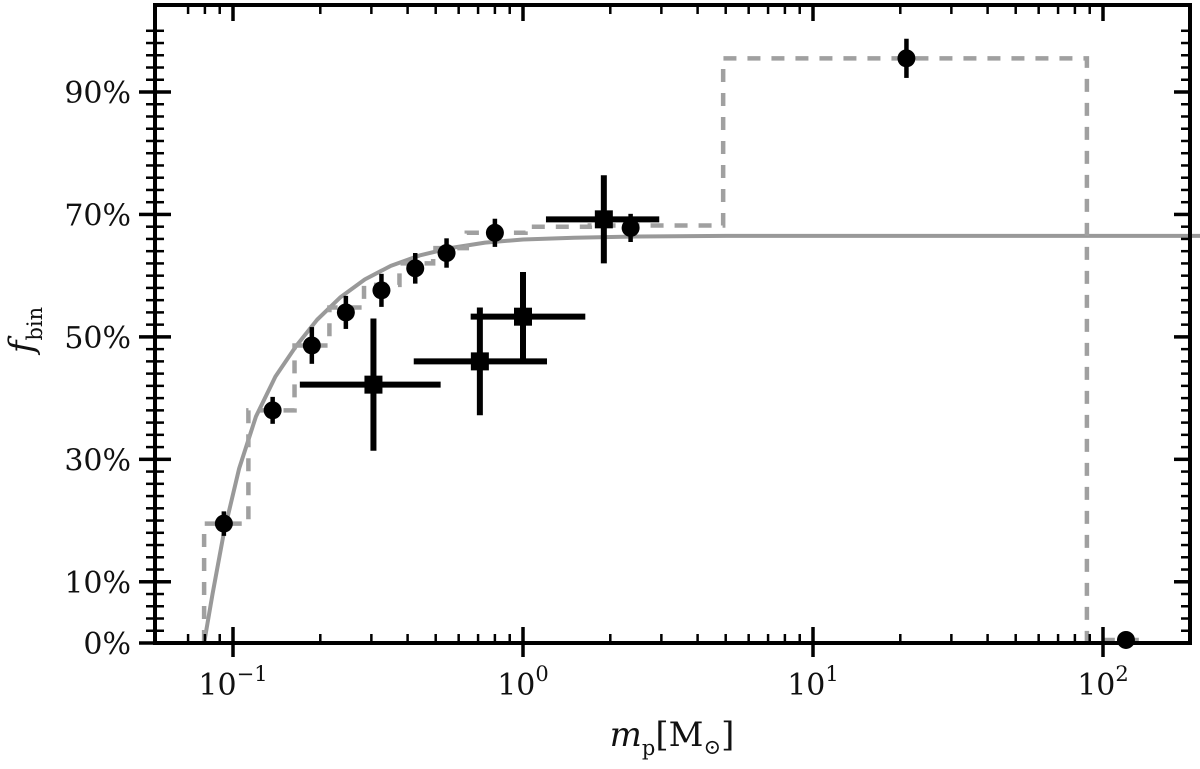 This screenshot has height=769, width=1200. Describe the element at coordinates (831, 674) in the screenshot. I see `x-tick-exponent: 1` at that location.